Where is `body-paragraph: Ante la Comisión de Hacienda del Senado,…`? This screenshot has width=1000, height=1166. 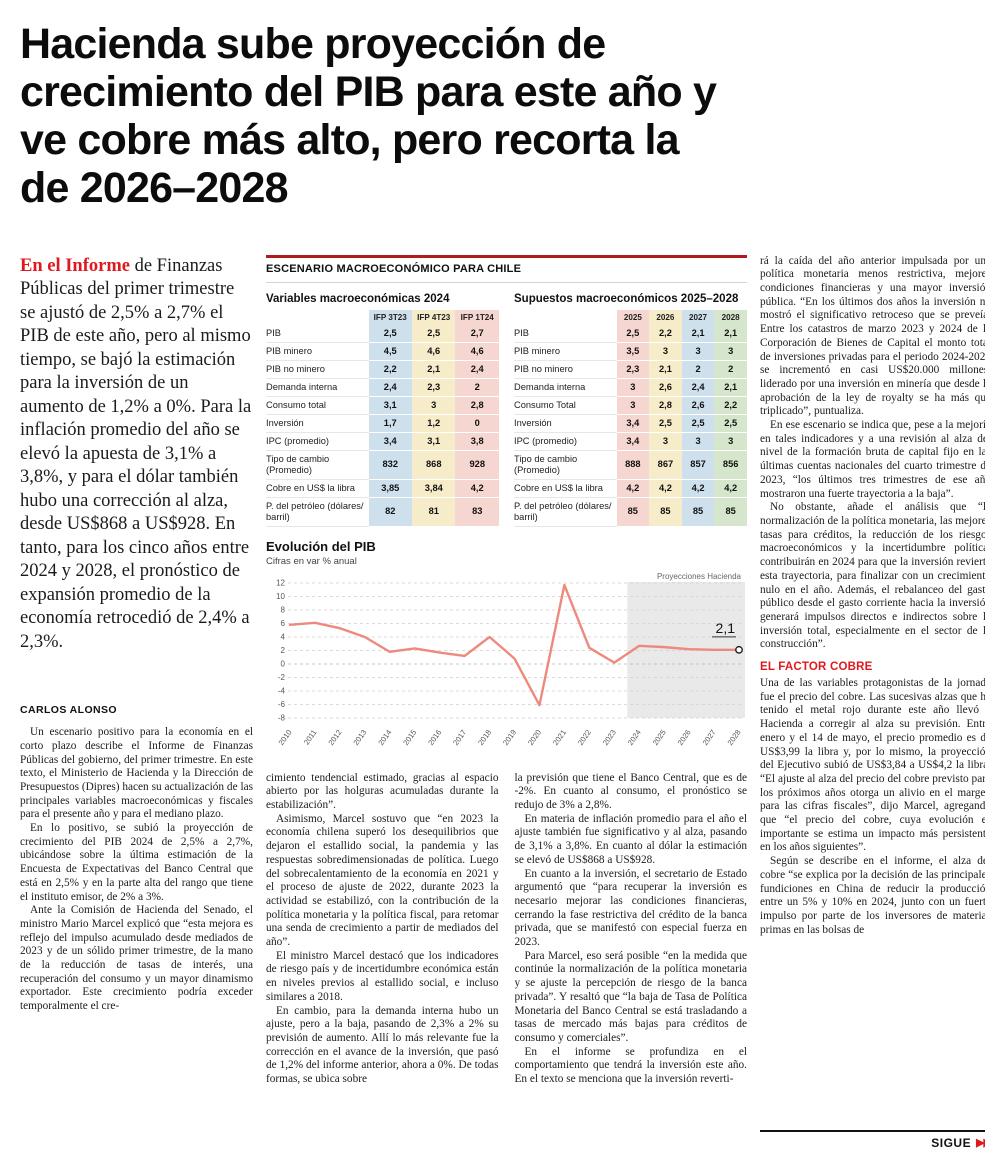 body-paragraph: Ante la Comisión de Hacienda del Senado,… is located at coordinates (136, 958).